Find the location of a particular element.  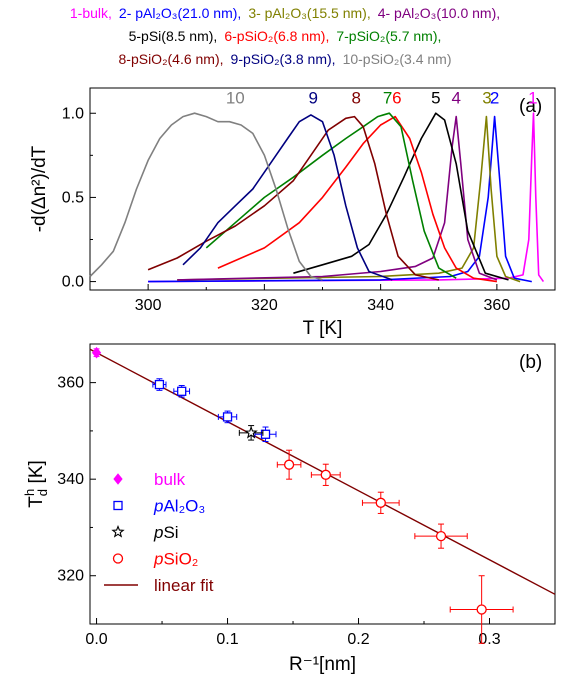

x-tick-label-b: 0.0 is located at coordinates (96, 639).